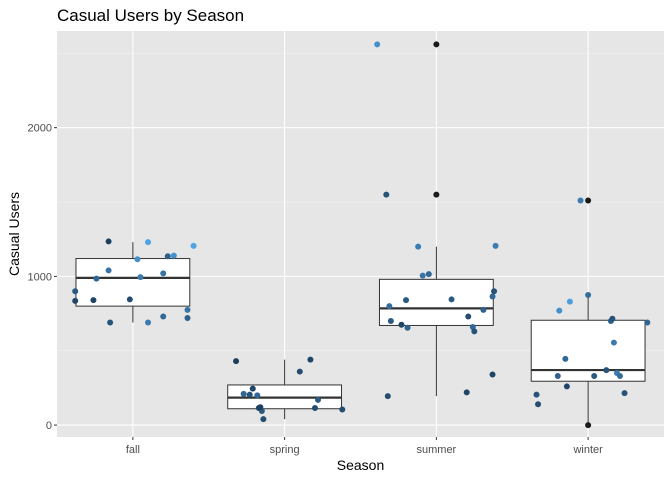  Describe the element at coordinates (133, 450) in the screenshot. I see `x-tick-label: fall` at that location.